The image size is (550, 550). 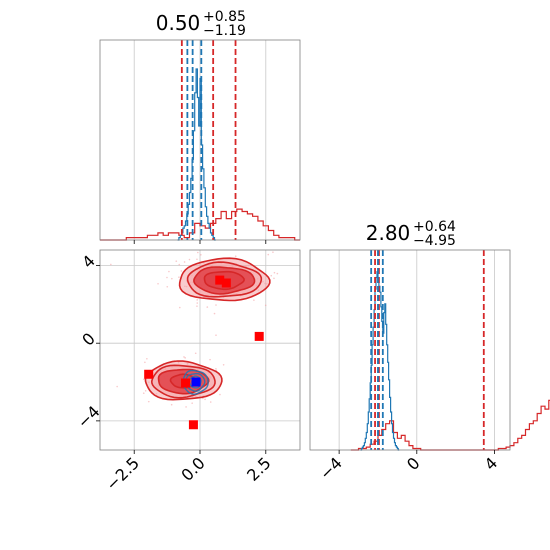 I want to click on param1-title: 0.50, so click(x=178, y=23).